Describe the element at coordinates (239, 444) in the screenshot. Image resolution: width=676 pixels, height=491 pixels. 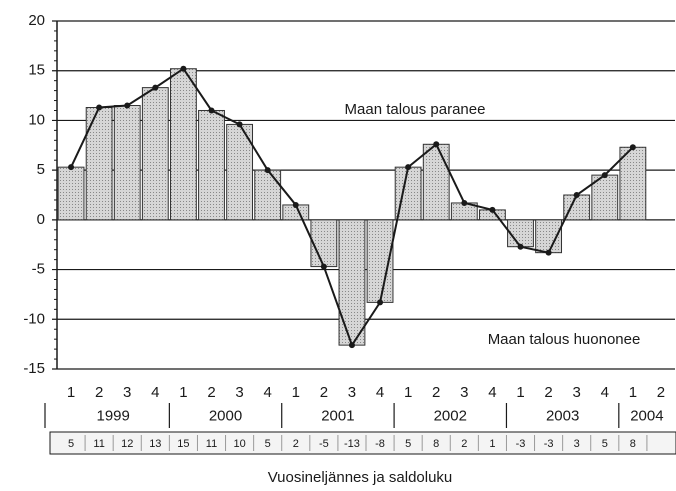
I see `value-label: 10` at that location.